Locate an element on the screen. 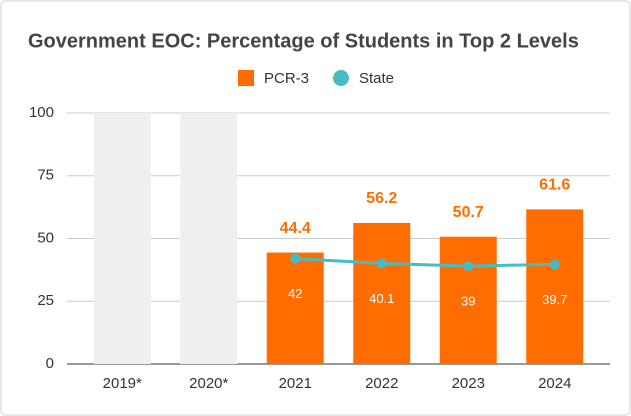 This screenshot has height=416, width=631. x-tick-label: 2019* is located at coordinates (122, 383).